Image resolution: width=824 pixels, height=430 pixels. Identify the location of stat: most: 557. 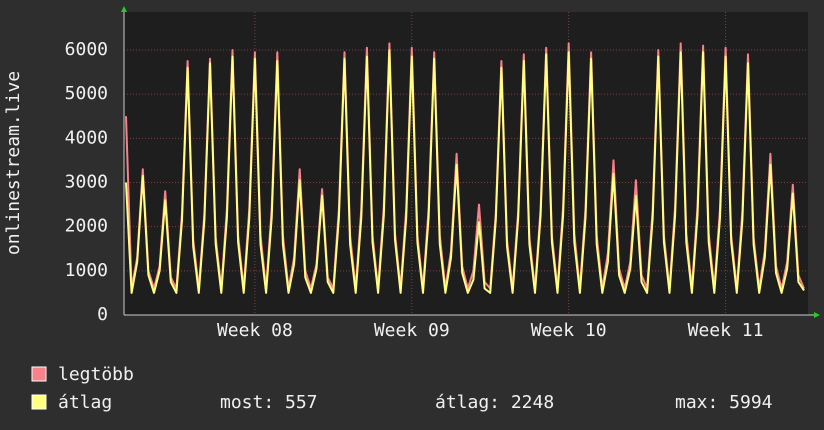
(269, 402).